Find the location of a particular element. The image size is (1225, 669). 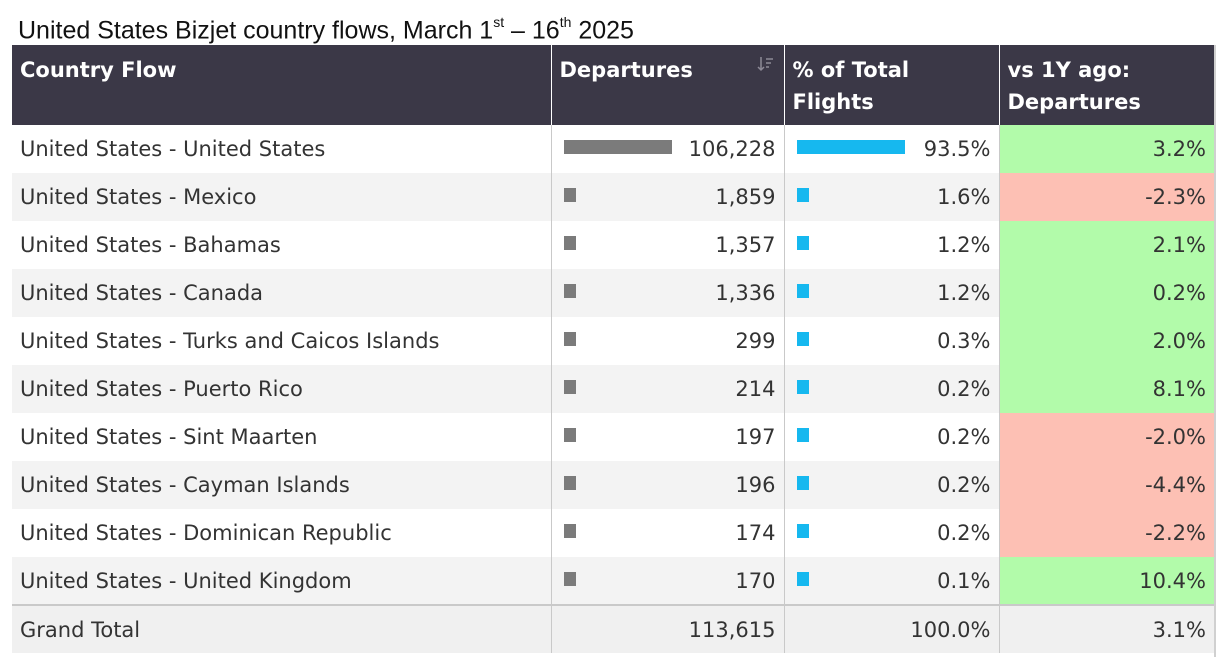

vs-1y-cell: 8.1% is located at coordinates (1106, 389).